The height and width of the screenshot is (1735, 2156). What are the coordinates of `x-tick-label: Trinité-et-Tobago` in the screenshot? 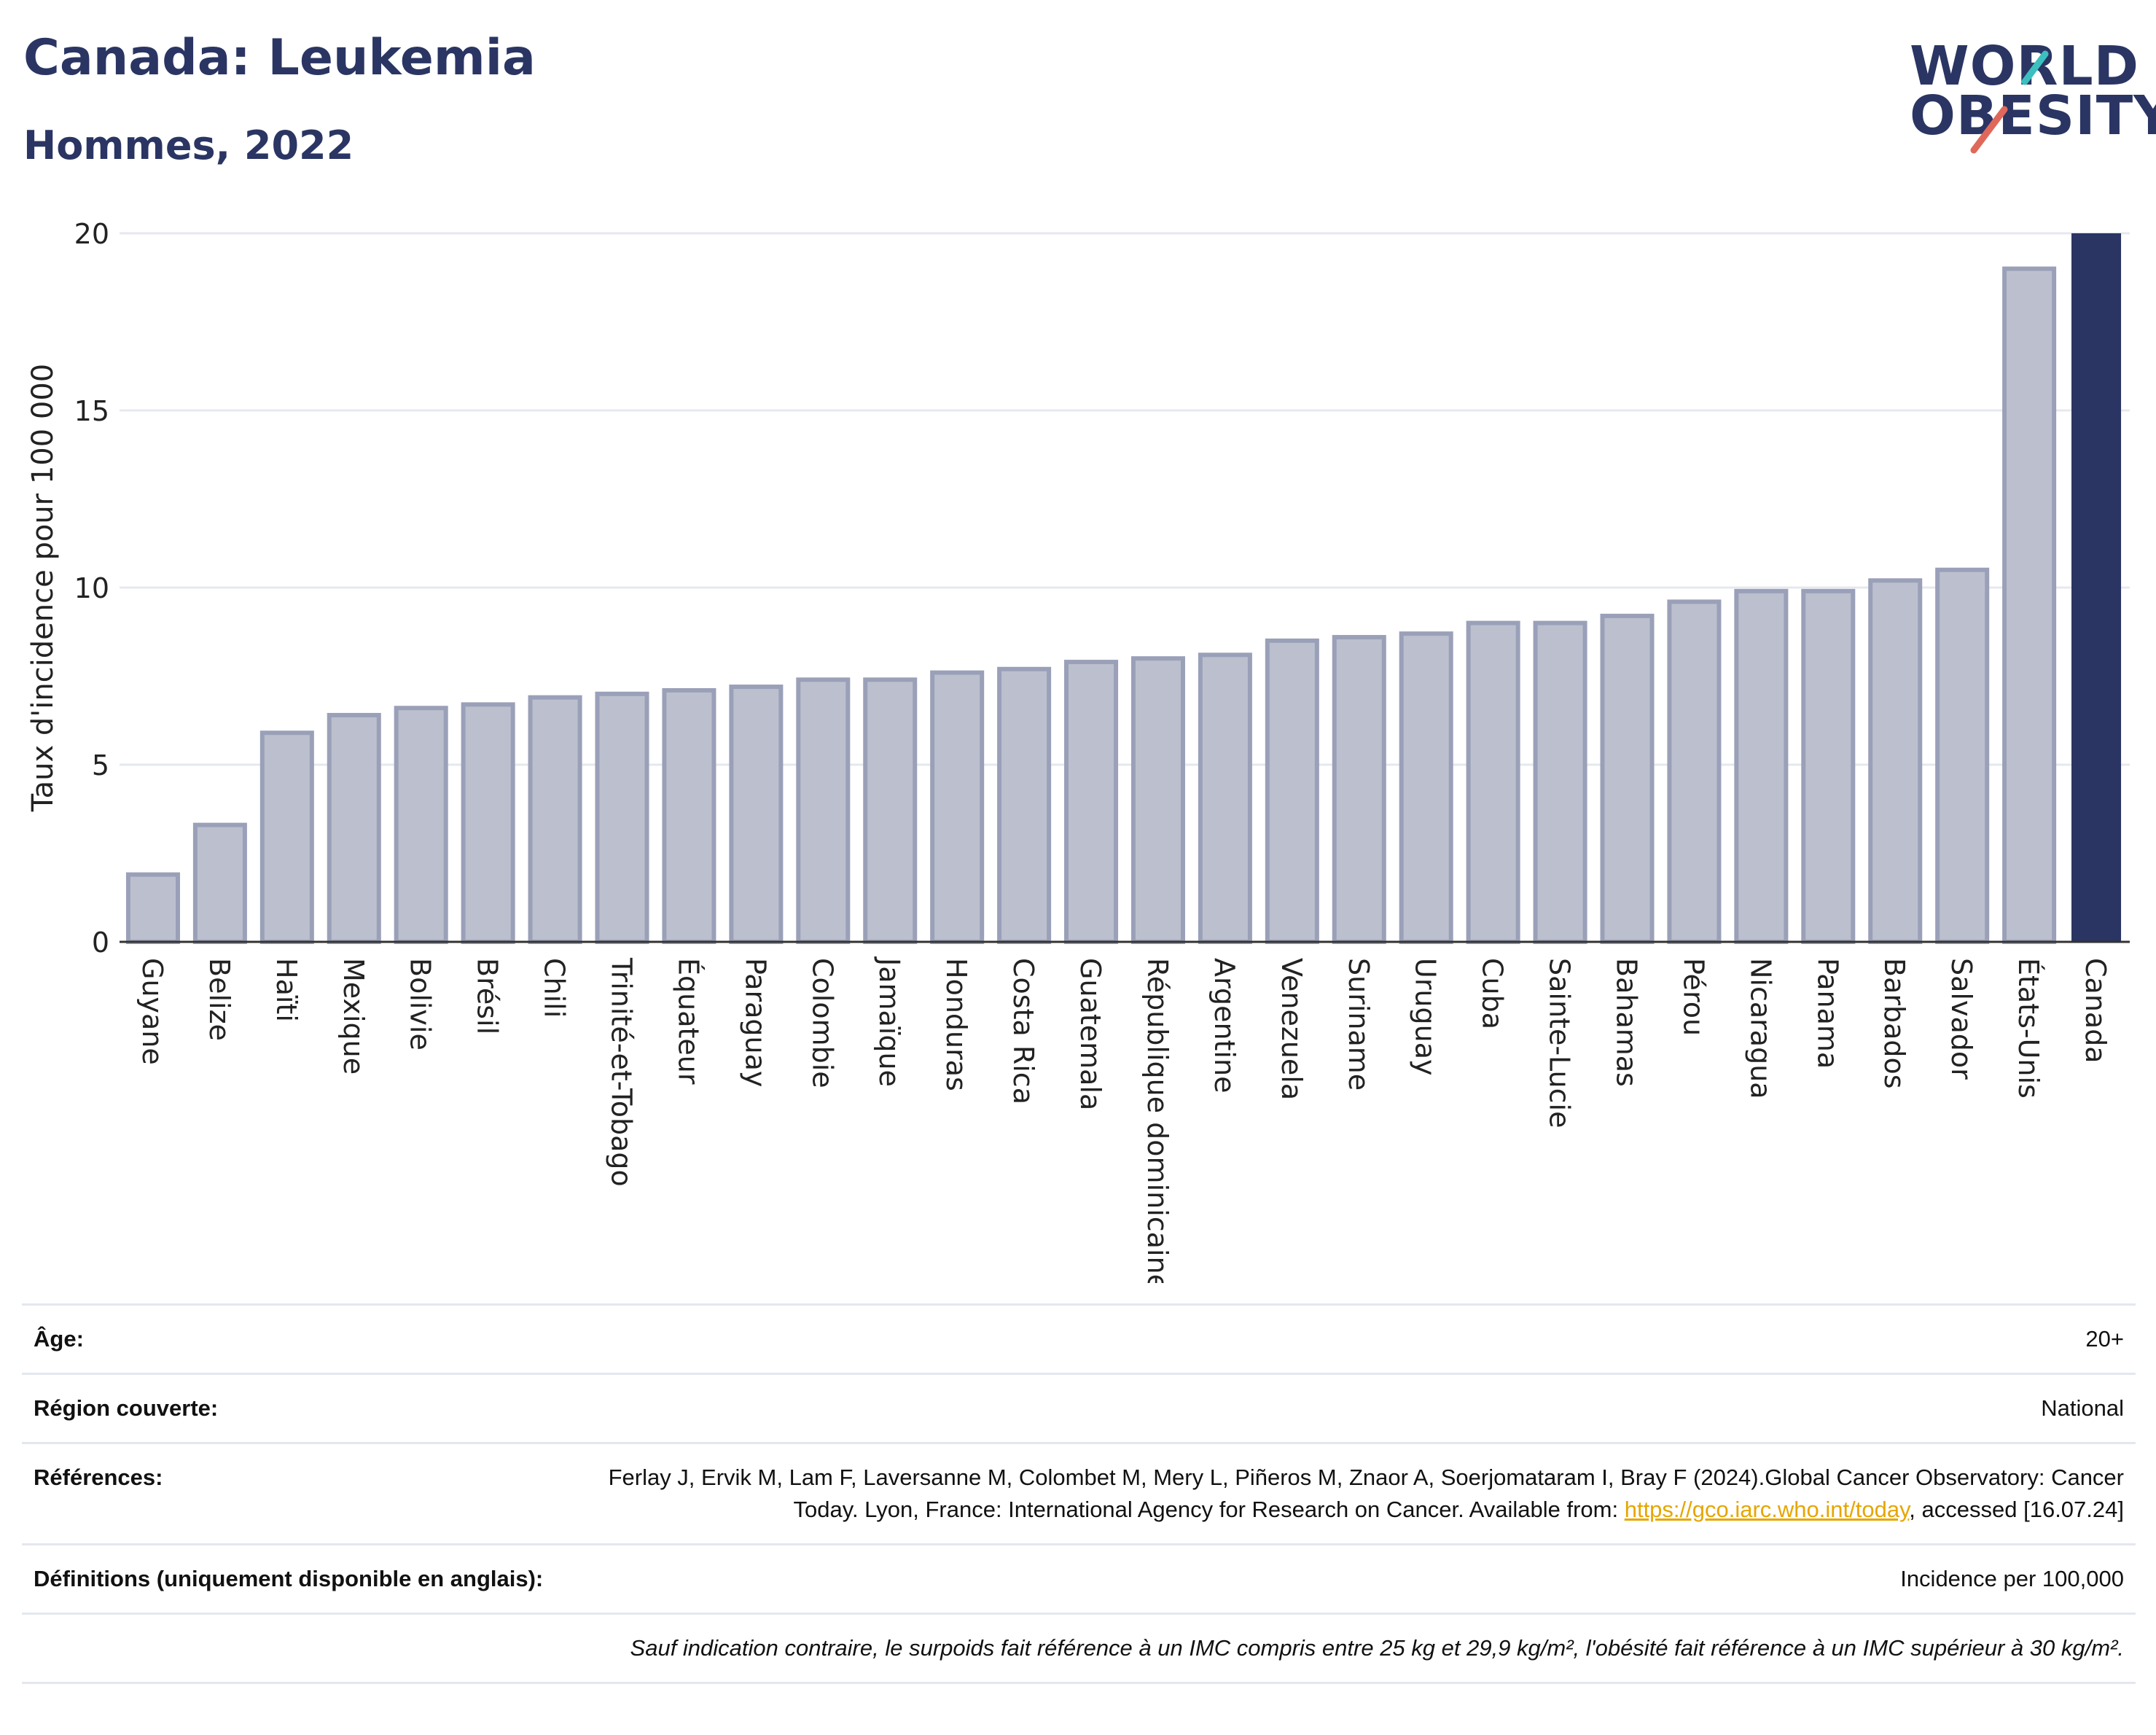 It's located at (622, 1072).